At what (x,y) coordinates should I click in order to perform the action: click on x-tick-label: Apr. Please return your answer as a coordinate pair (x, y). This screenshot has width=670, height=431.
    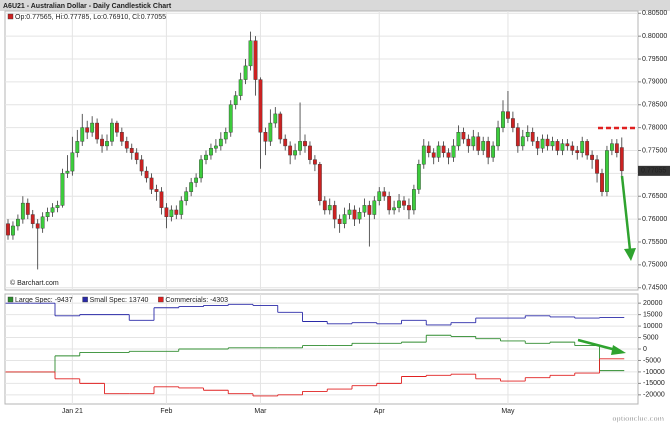
    Looking at the image, I should click on (380, 411).